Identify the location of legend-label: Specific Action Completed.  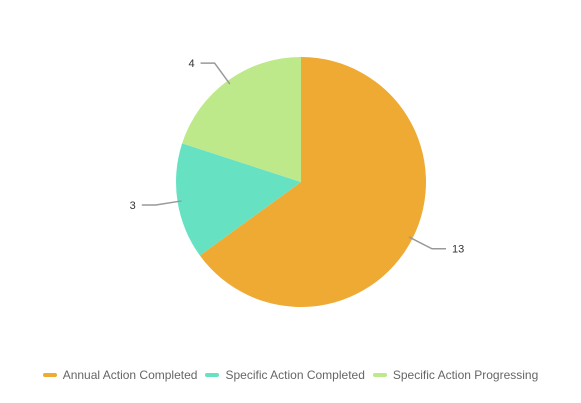
(295, 375).